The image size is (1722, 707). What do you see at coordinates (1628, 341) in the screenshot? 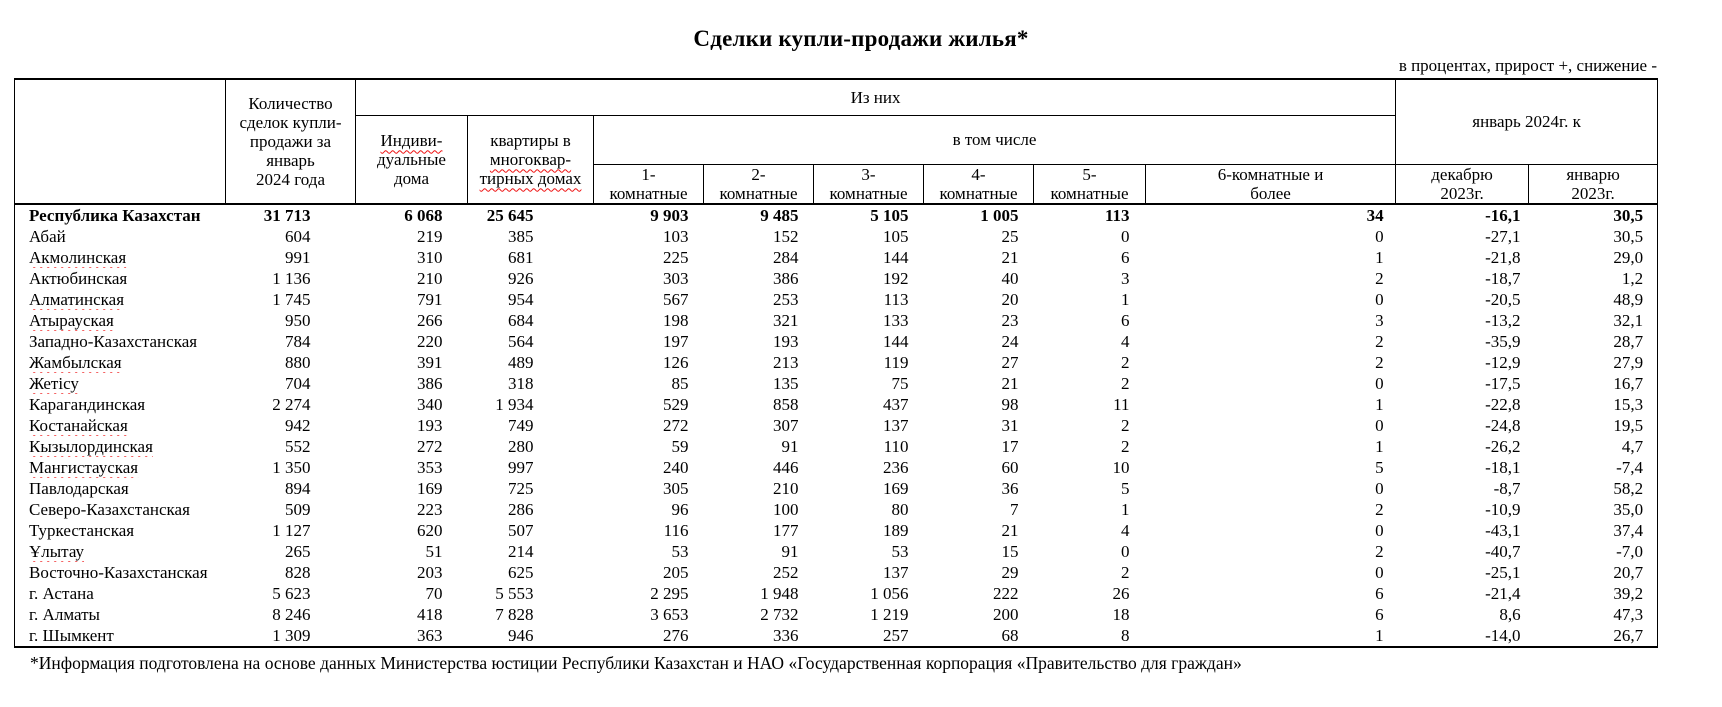
I see `value-cell: 28,7` at bounding box center [1628, 341].